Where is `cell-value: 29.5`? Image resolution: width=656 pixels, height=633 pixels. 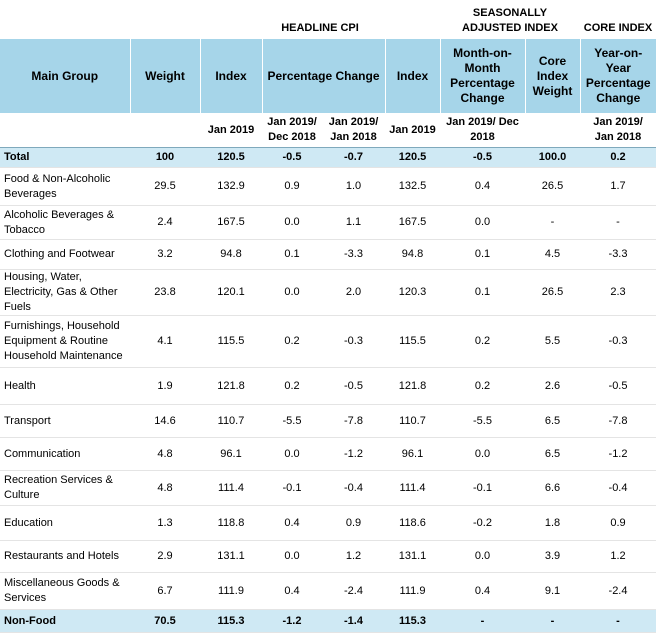 cell-value: 29.5 is located at coordinates (165, 186).